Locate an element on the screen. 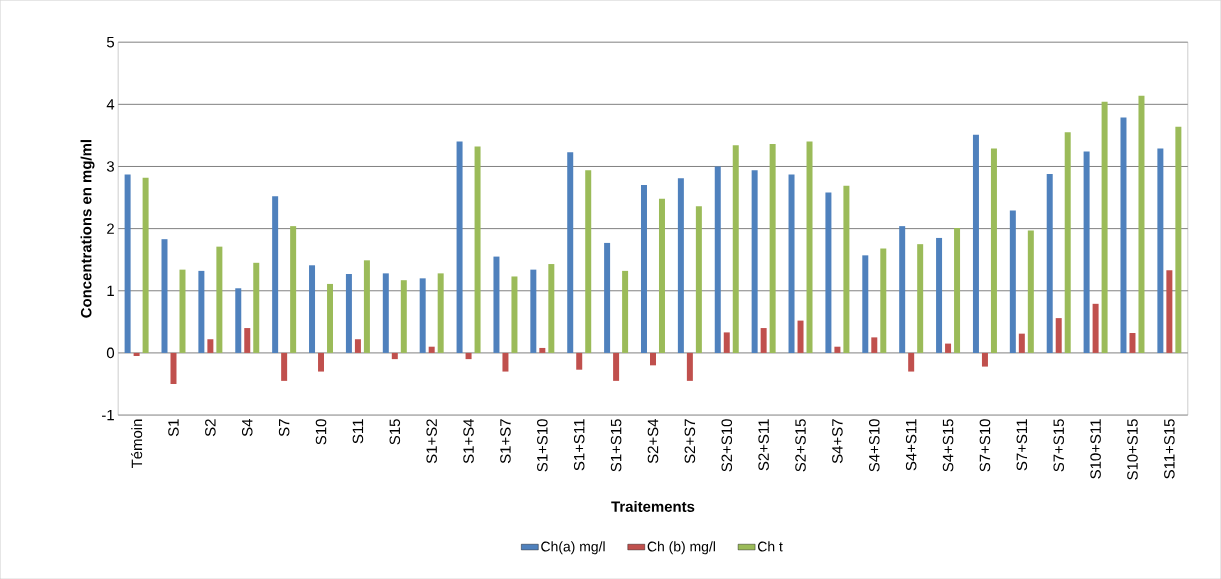 This screenshot has height=579, width=1221. x-tick-label: S1+S7 is located at coordinates (505, 441).